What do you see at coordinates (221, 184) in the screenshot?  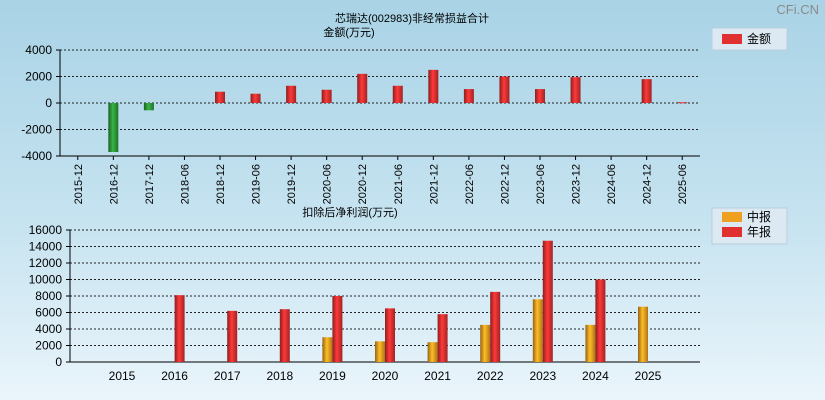 I see `chart1-xtick-label: 2018-12` at bounding box center [221, 184].